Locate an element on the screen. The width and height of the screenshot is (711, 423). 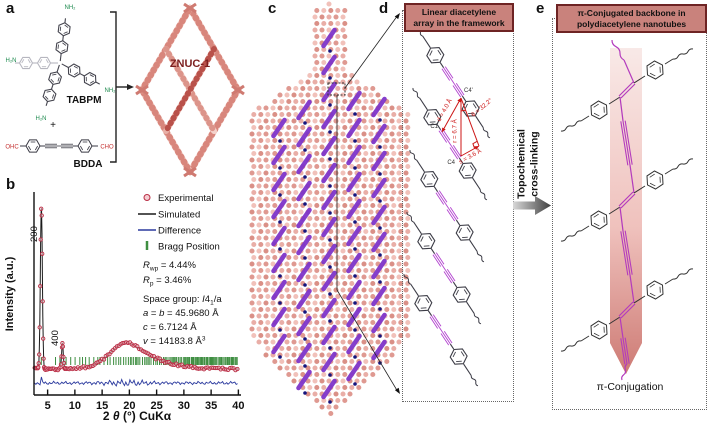
process-line2: cross-linking is located at coordinates (534, 164).